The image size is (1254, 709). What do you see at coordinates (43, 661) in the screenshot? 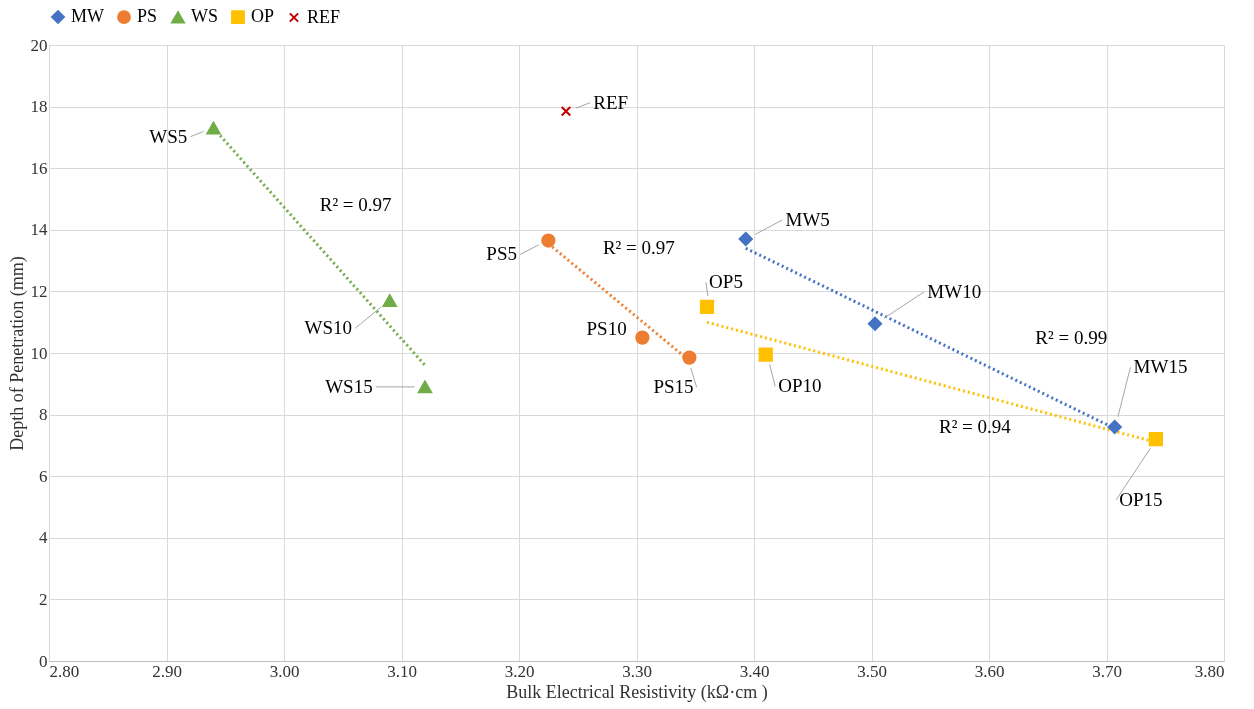
I see `y-tick-label: 0` at bounding box center [43, 661].